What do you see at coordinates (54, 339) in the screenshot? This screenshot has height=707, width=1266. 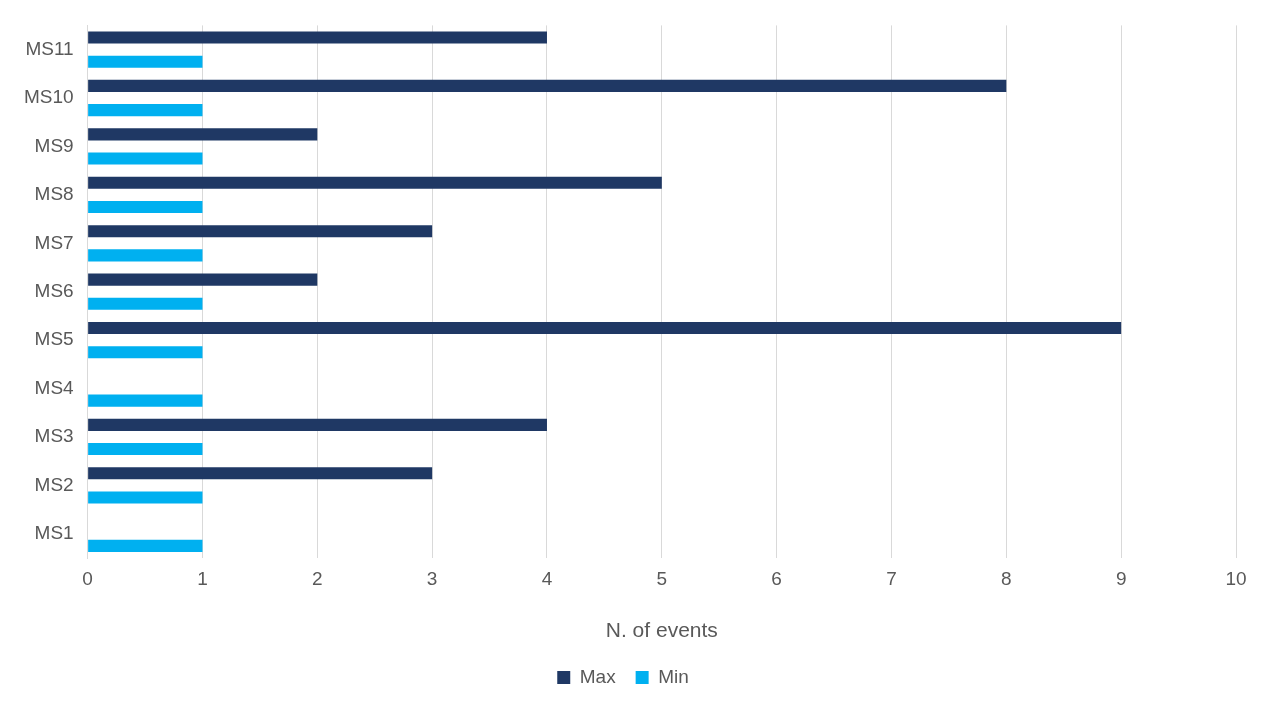 I see `y-tick-label: MS5` at bounding box center [54, 339].